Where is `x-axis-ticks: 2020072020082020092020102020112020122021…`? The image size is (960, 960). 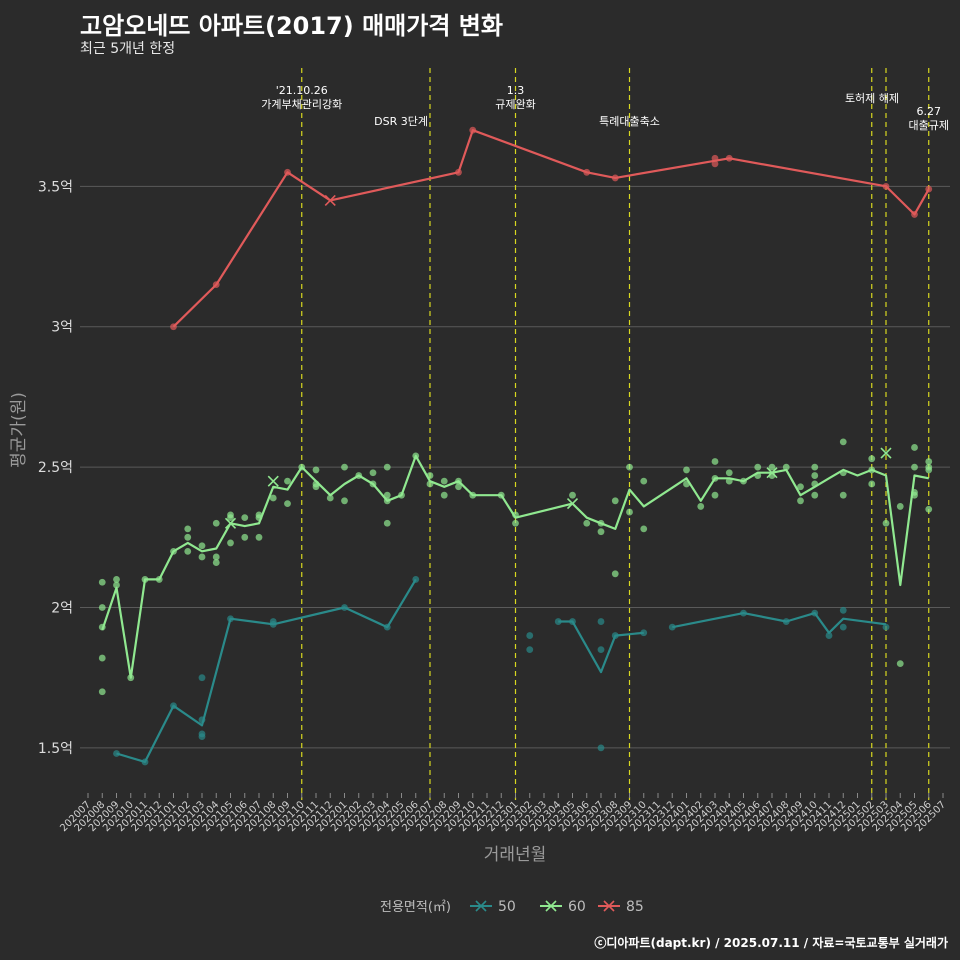 x-axis-ticks: 2020072020082020092020102020112020122021… is located at coordinates (503, 813).